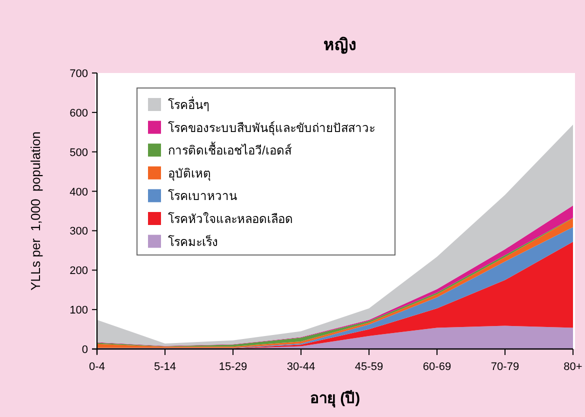 The width and height of the screenshot is (585, 417). Describe the element at coordinates (301, 367) in the screenshot. I see `x-tick-label: 30-44` at that location.